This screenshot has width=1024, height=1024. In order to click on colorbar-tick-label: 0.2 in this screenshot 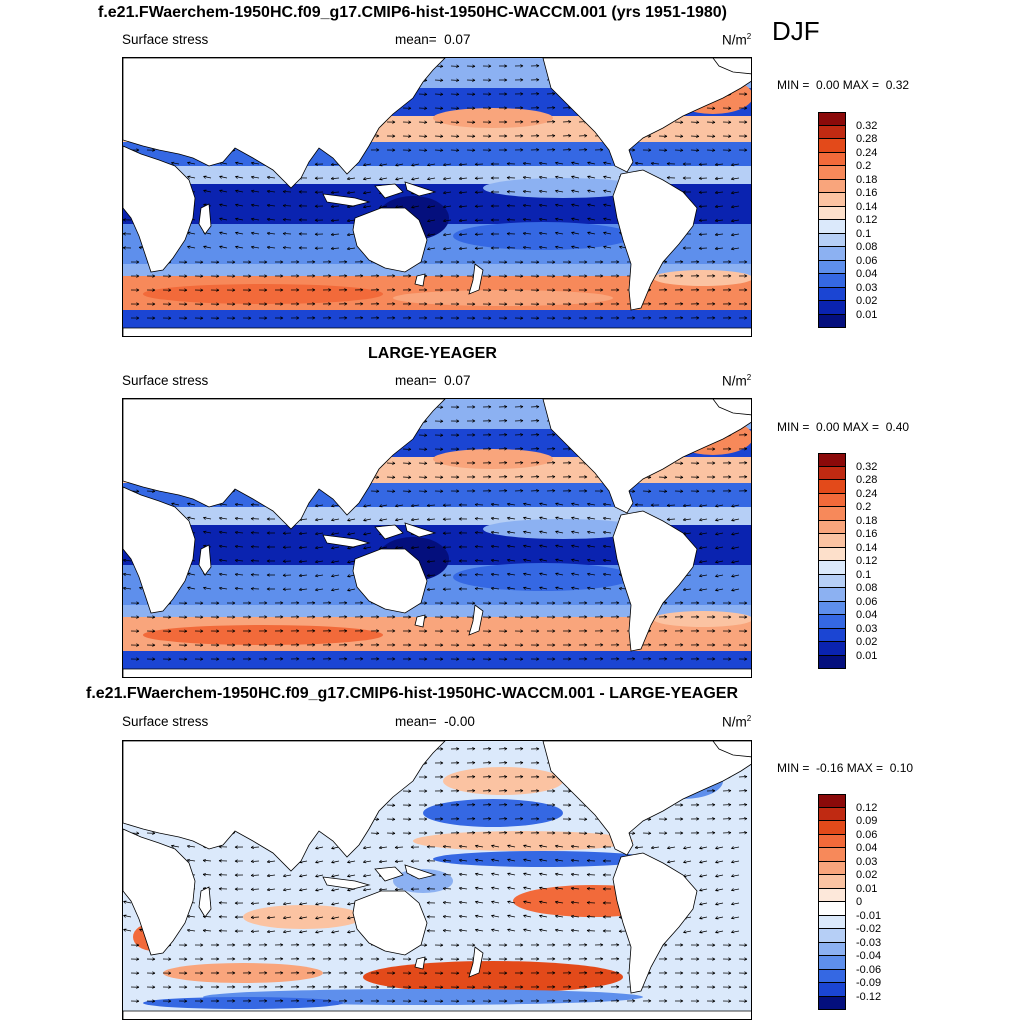, I will do `click(864, 166)`.